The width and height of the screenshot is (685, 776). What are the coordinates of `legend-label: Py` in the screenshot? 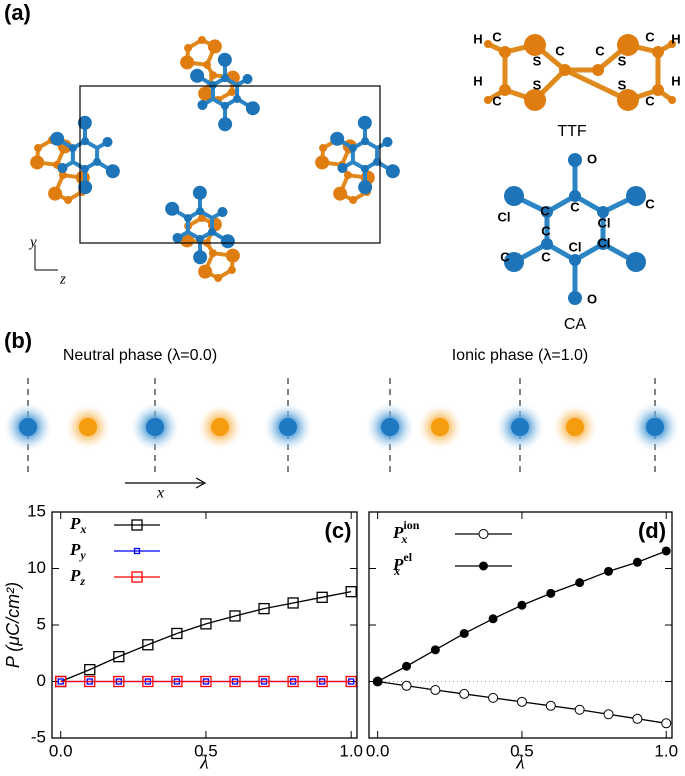 It's located at (77, 551).